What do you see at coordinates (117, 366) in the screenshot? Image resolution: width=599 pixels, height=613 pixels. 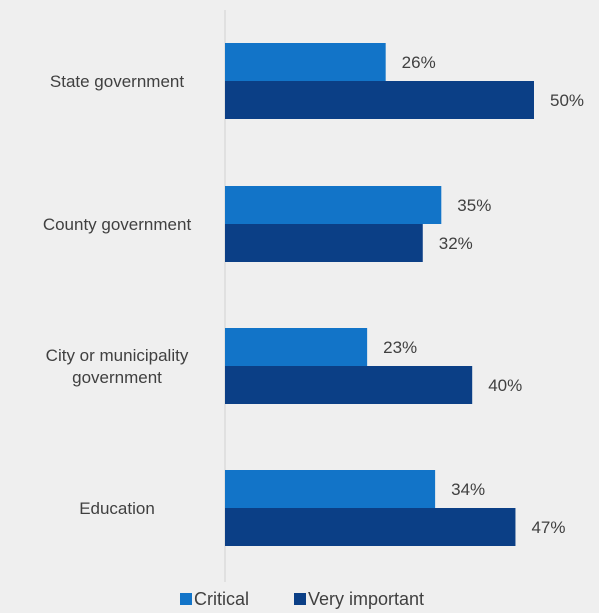 I see `category-label: City or municipality government` at bounding box center [117, 366].